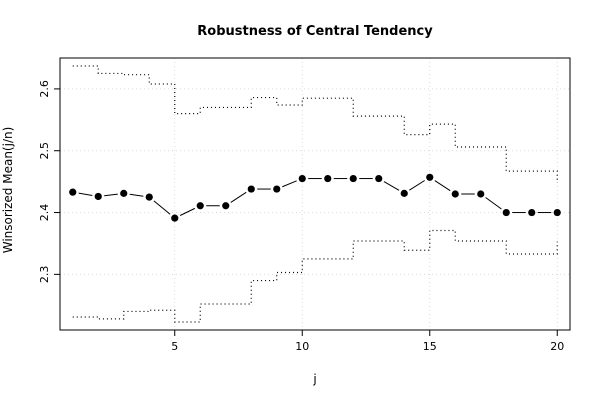  I want to click on y-tick-label: 2.6, so click(44, 89).